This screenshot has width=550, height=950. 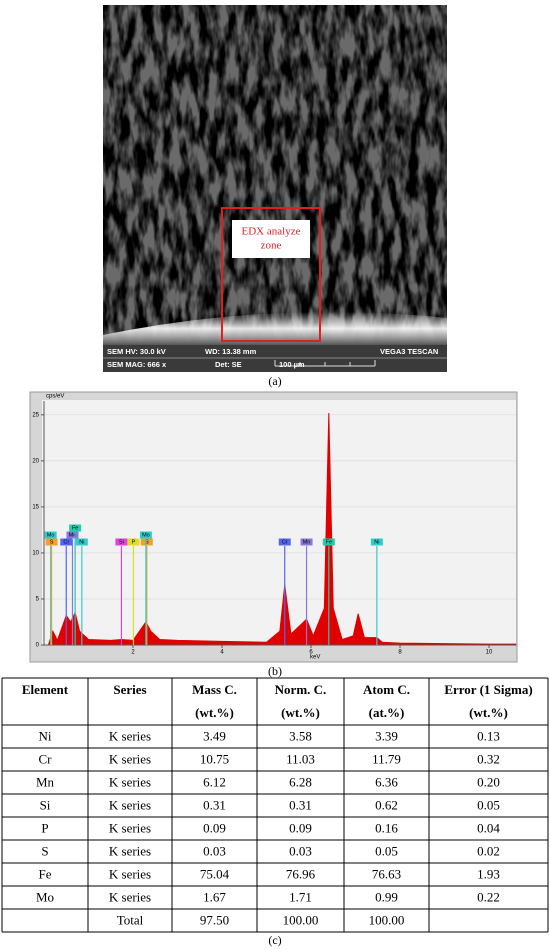 I want to click on header-cell: (at.%), so click(x=387, y=712).